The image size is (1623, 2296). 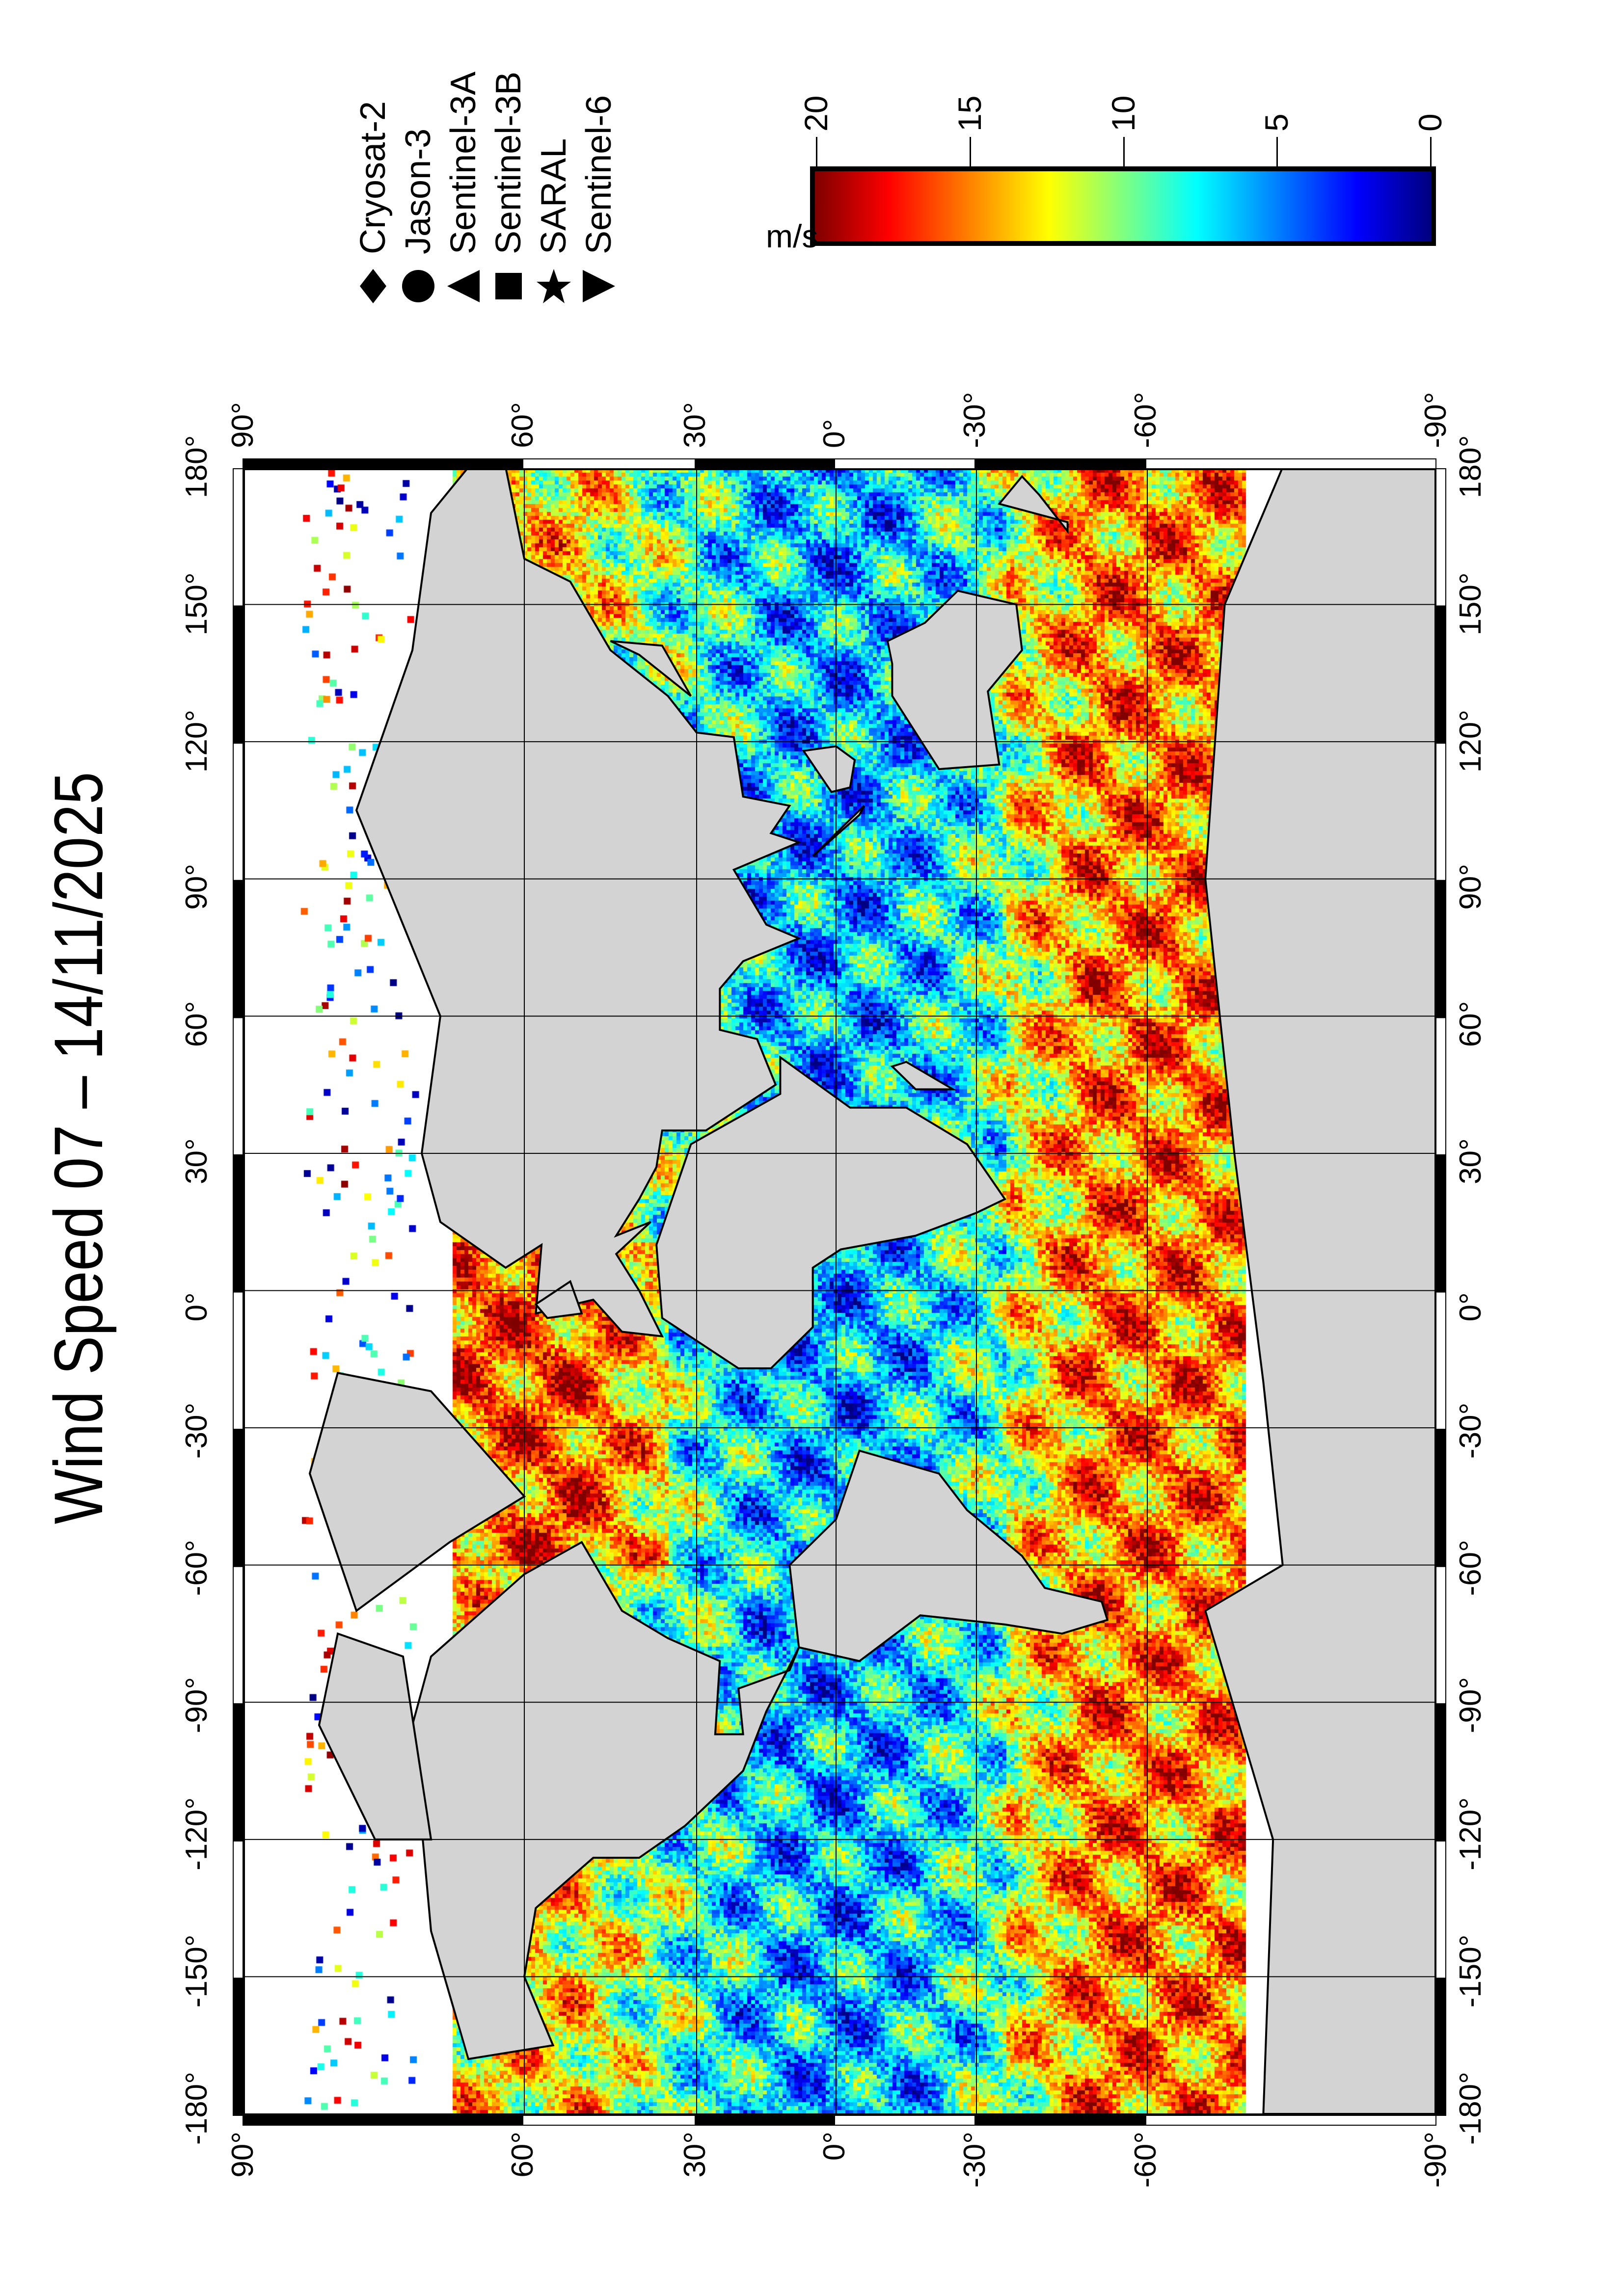 I want to click on lon-tick-label-bottom: -150°, so click(x=1471, y=1971).